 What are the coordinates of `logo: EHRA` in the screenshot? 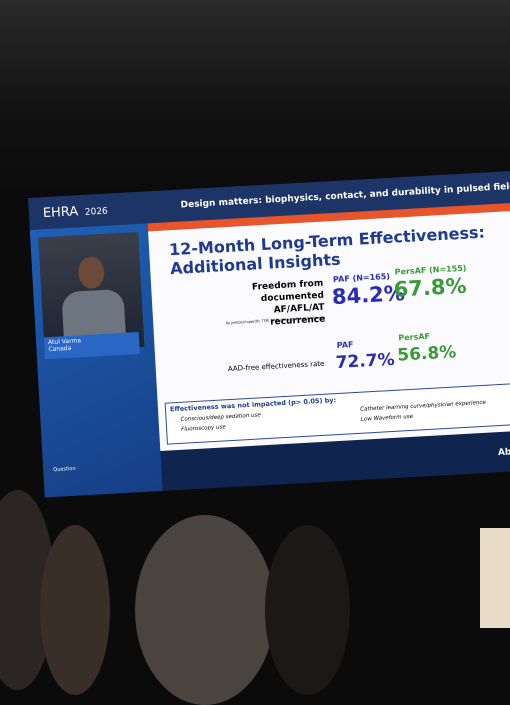 It's located at (60, 213).